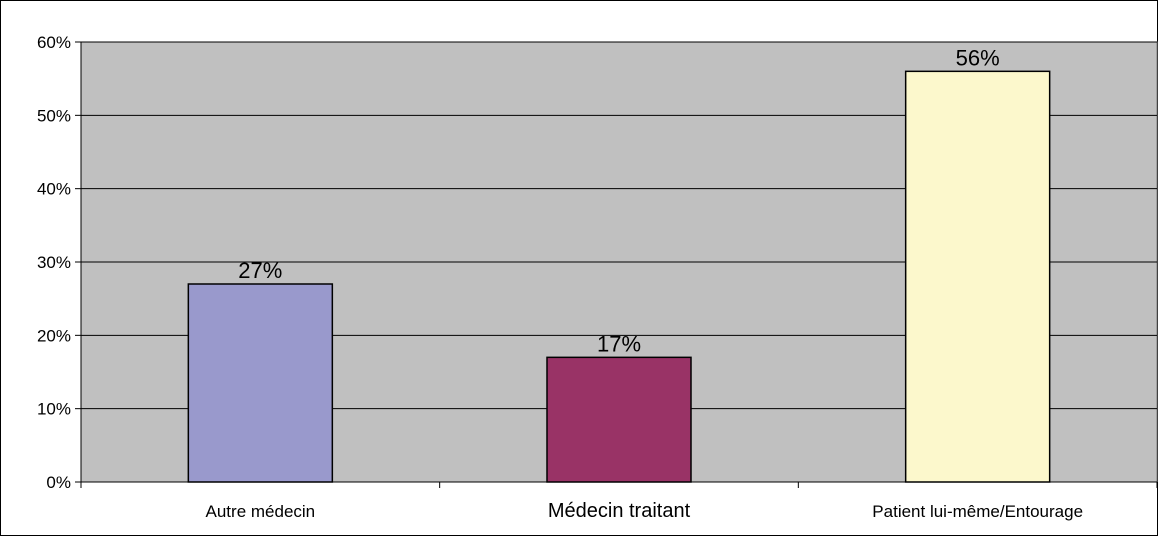  What do you see at coordinates (58, 482) in the screenshot?
I see `y-tick-label: 0%` at bounding box center [58, 482].